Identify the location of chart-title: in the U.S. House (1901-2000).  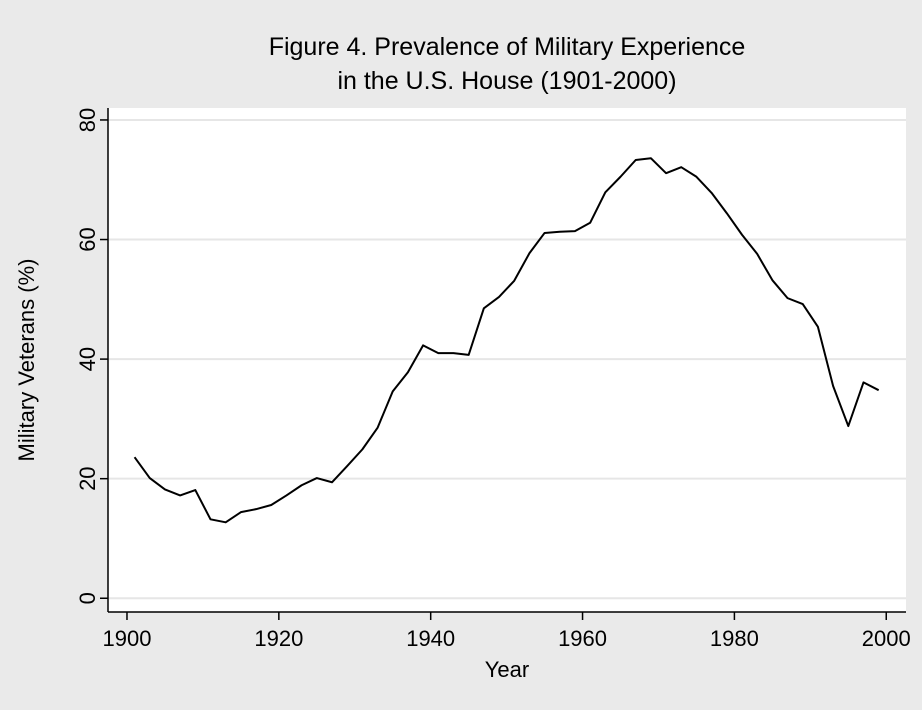
(506, 81).